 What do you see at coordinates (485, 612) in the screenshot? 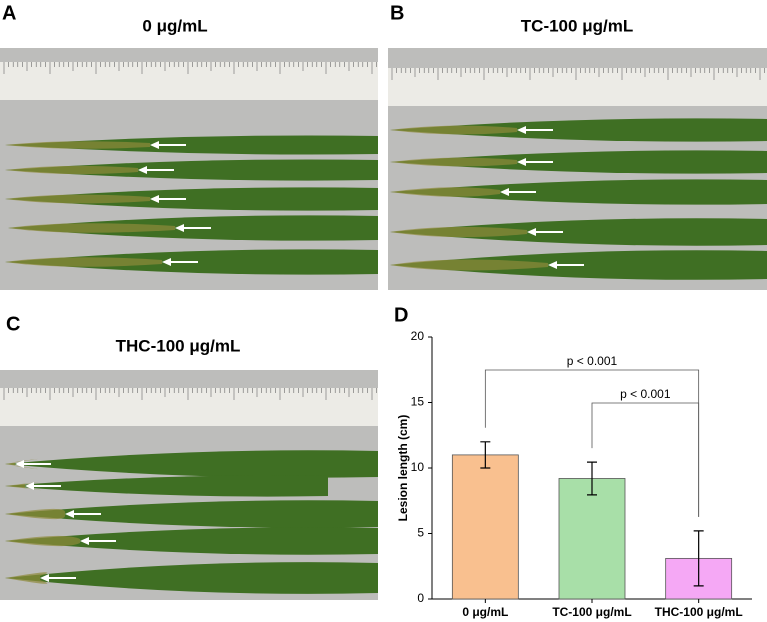
I see `x-tick-label: 0 μg/mL` at bounding box center [485, 612].